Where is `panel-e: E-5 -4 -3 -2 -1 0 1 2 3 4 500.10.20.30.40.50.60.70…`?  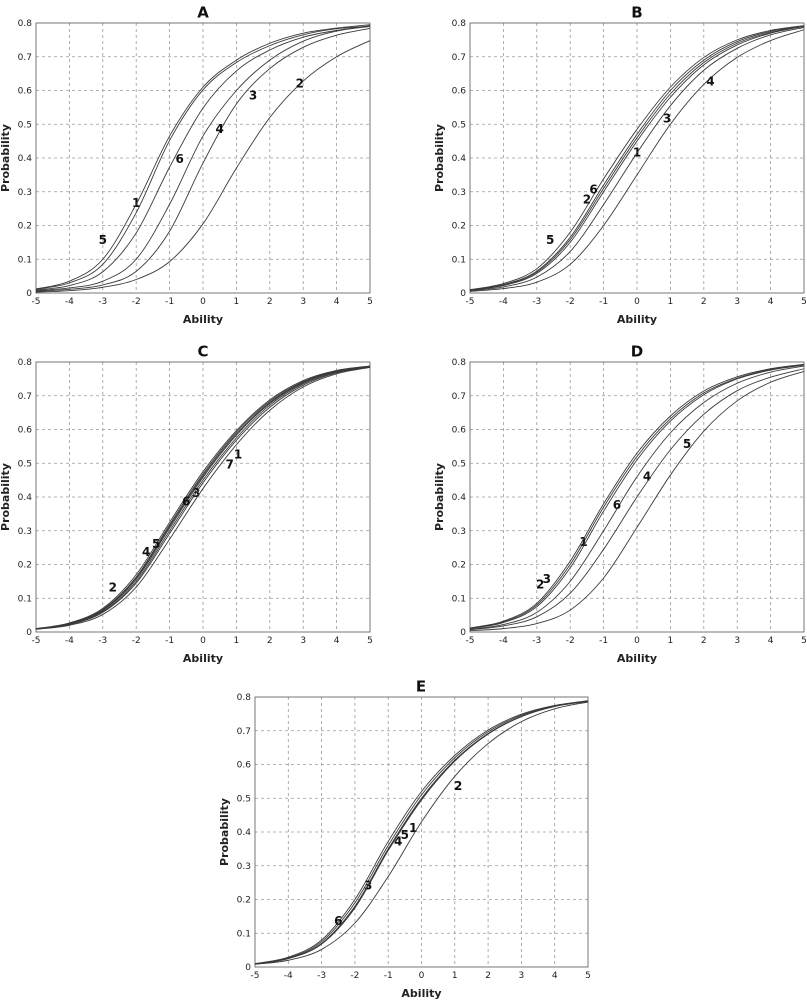
panel-e: E-5 -4 -3 -2 -1 0 1 2 3 4 500.10.20.30.40.50.60.70… is located at coordinates (404, 839).